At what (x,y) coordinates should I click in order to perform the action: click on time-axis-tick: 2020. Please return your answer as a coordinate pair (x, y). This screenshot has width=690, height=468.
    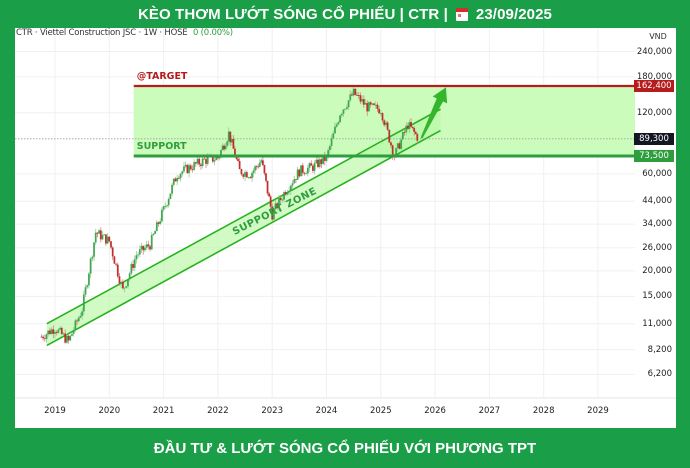
    Looking at the image, I should click on (109, 411).